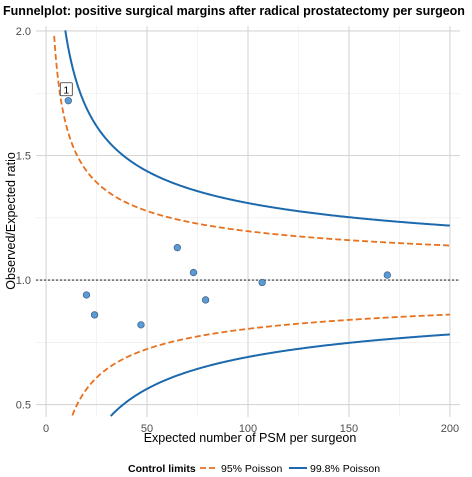  Describe the element at coordinates (248, 429) in the screenshot. I see `x-tick-label-100: 100` at that location.